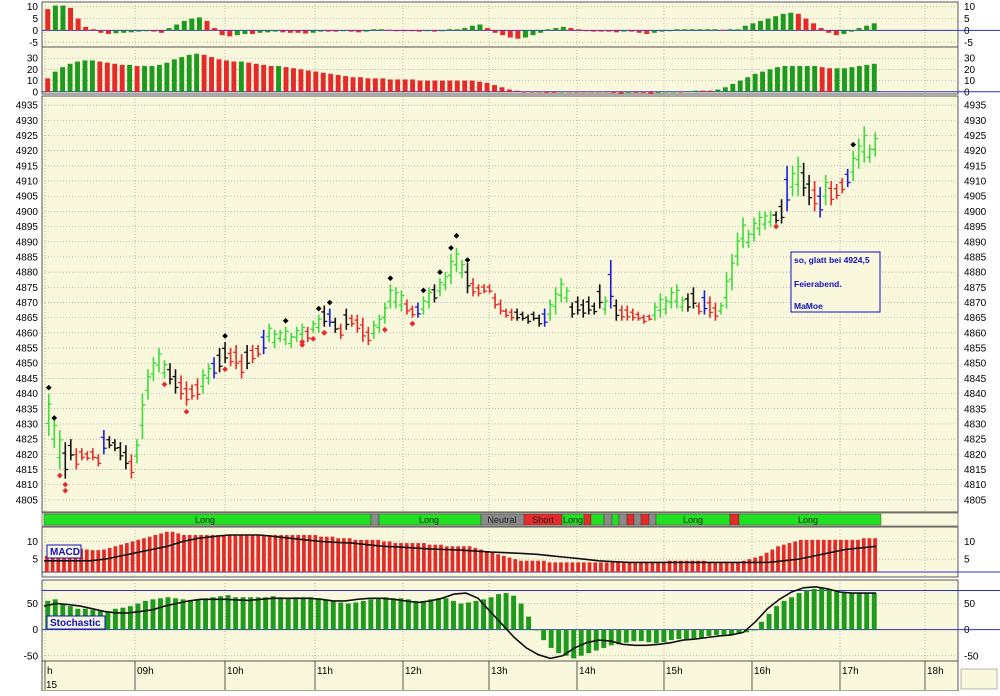  Describe the element at coordinates (31, 656) in the screenshot. I see `stoch-tick-label-left: -50` at that location.